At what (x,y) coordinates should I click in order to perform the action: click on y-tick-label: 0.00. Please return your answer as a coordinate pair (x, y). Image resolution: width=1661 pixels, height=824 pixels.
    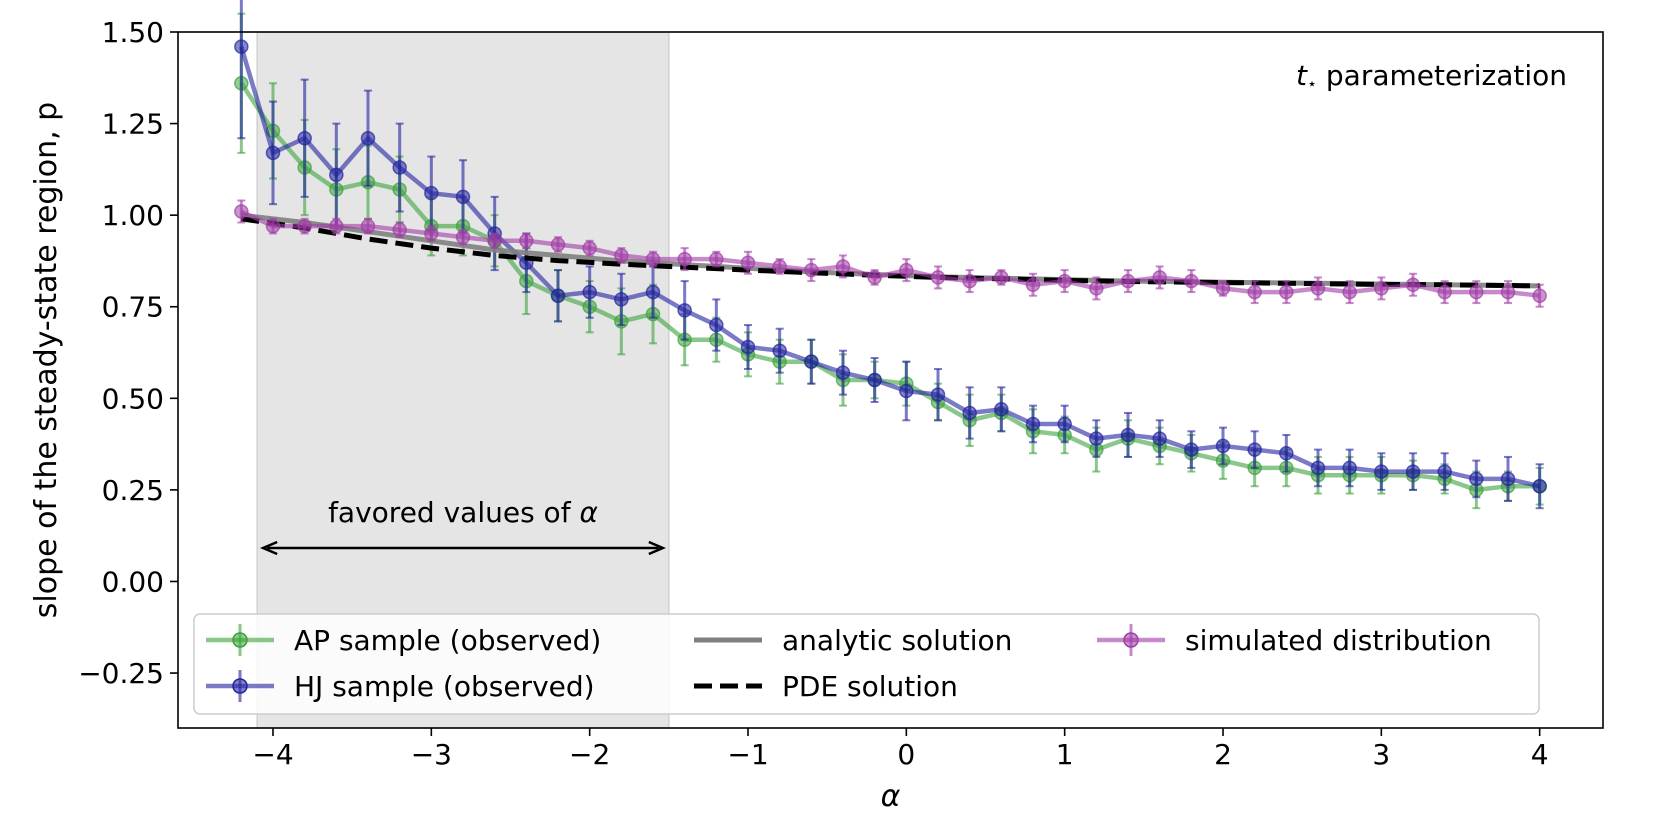
    Looking at the image, I should click on (133, 581).